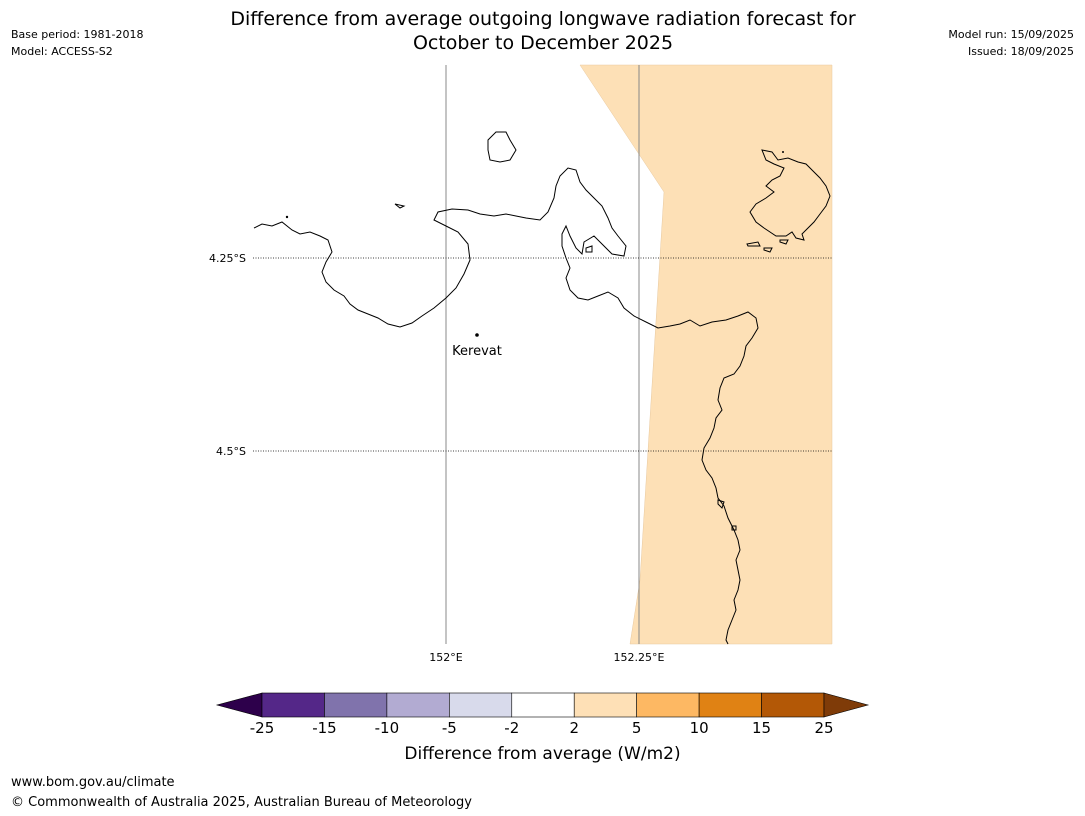 Image resolution: width=1085 pixels, height=816 pixels. Describe the element at coordinates (721, 504) in the screenshot. I see `coastline-islet-f` at that location.